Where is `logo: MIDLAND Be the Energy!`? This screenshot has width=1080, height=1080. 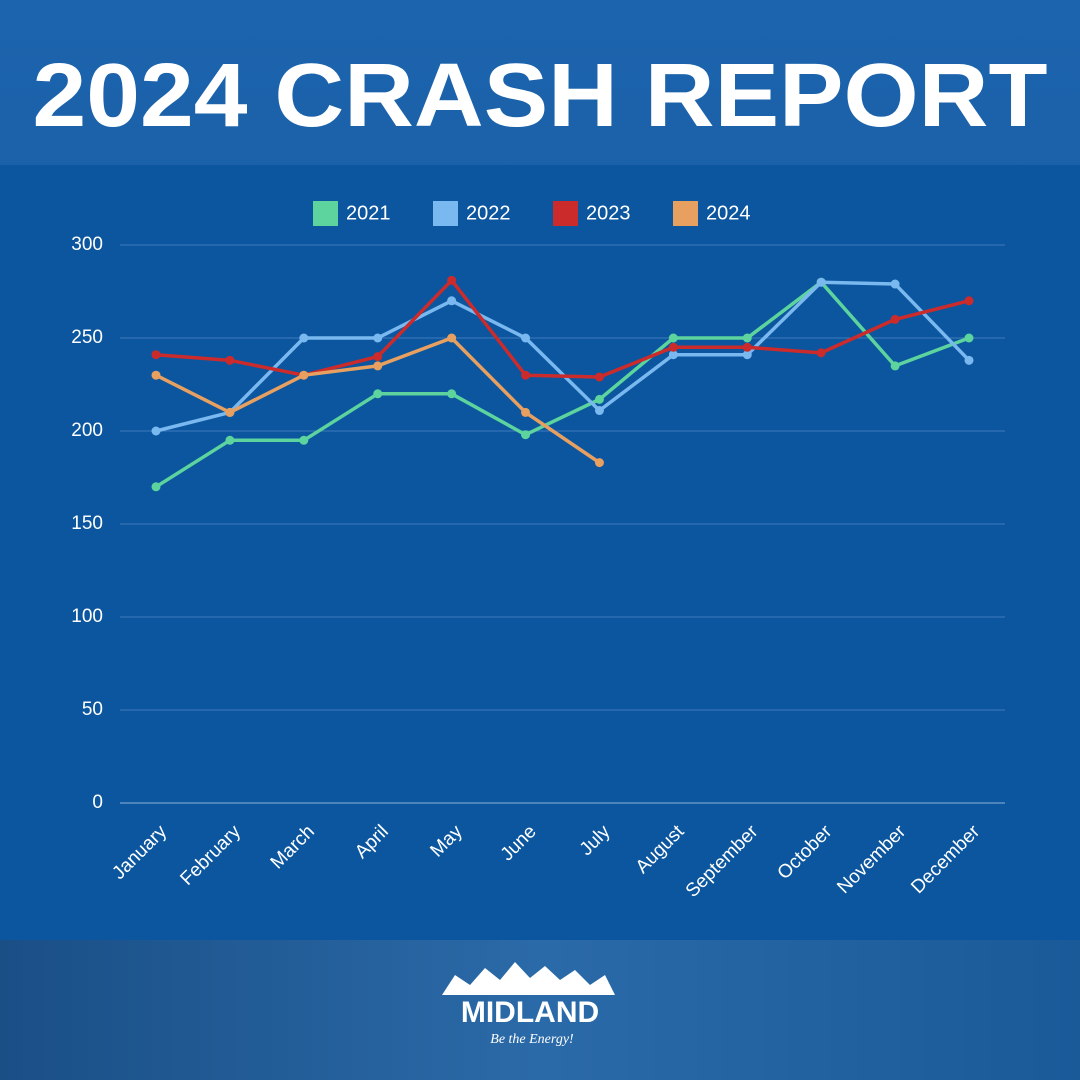 logo: MIDLAND Be the Energy! is located at coordinates (528, 1004).